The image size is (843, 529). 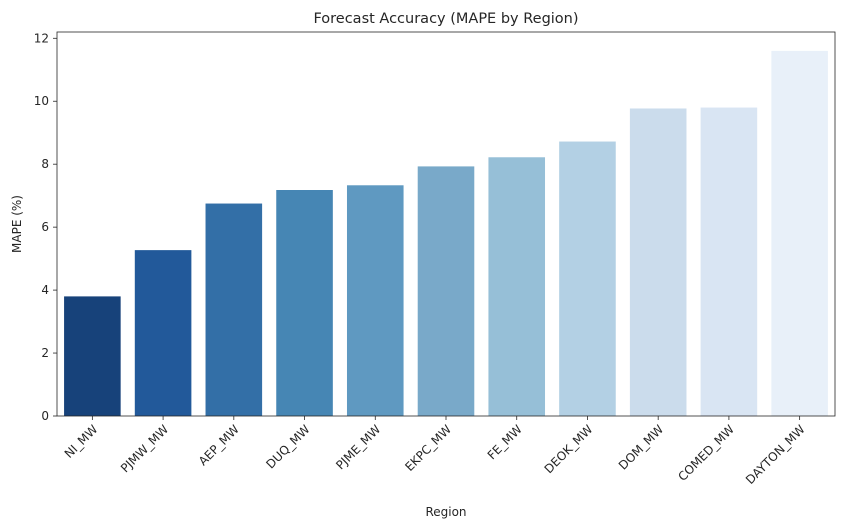 What do you see at coordinates (81, 441) in the screenshot?
I see `x-tick-label: NI_MW` at bounding box center [81, 441].